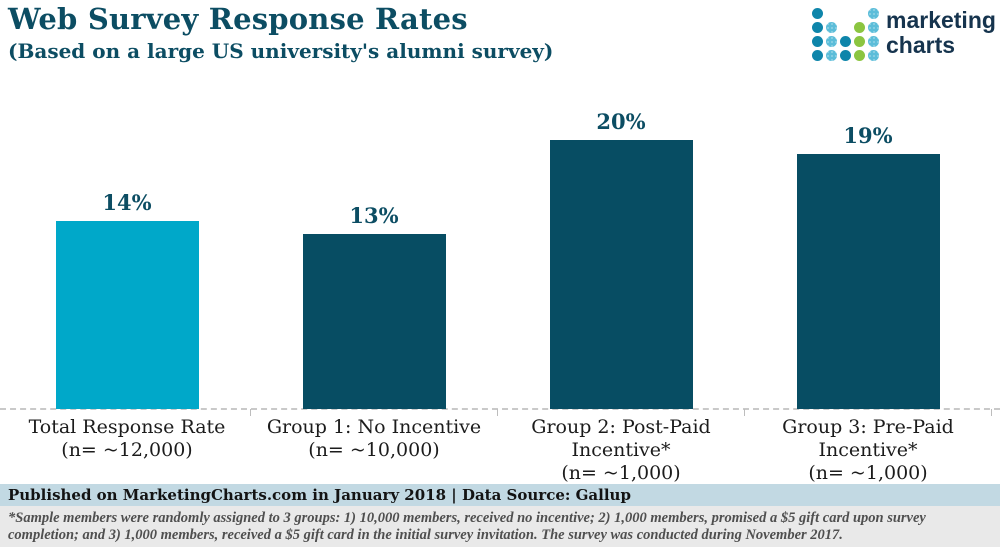 The height and width of the screenshot is (547, 1000). Describe the element at coordinates (500, 409) in the screenshot. I see `x-axis-baseline` at that location.